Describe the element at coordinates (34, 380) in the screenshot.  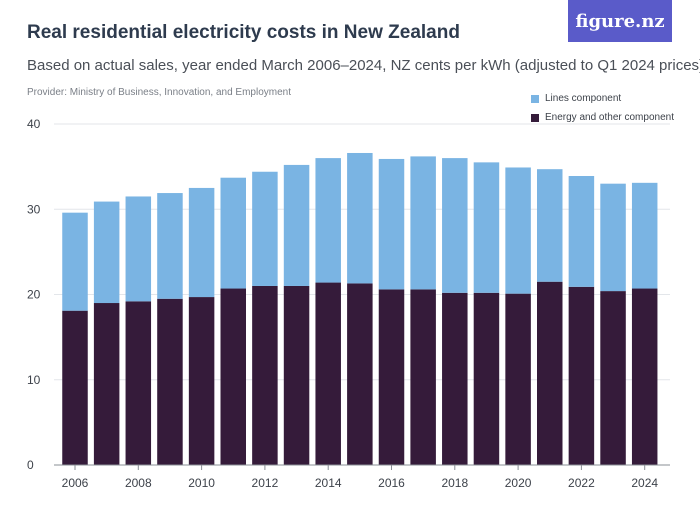
I see `y-tick-label-10: 10` at that location.